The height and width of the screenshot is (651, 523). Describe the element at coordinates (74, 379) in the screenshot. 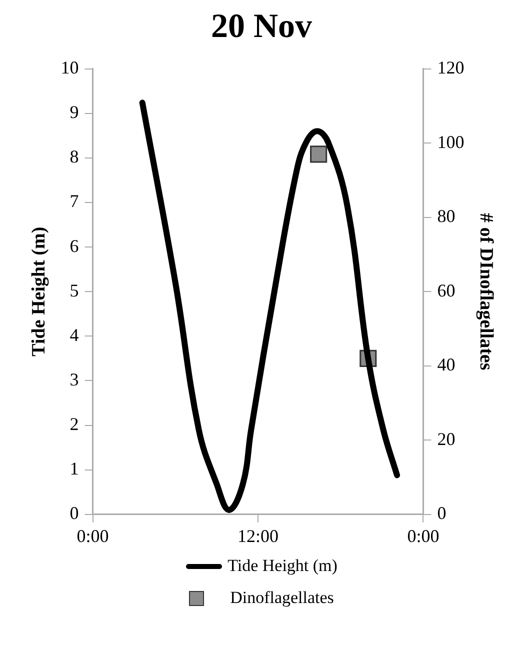

I see `y-tick-label: 3` at that location.